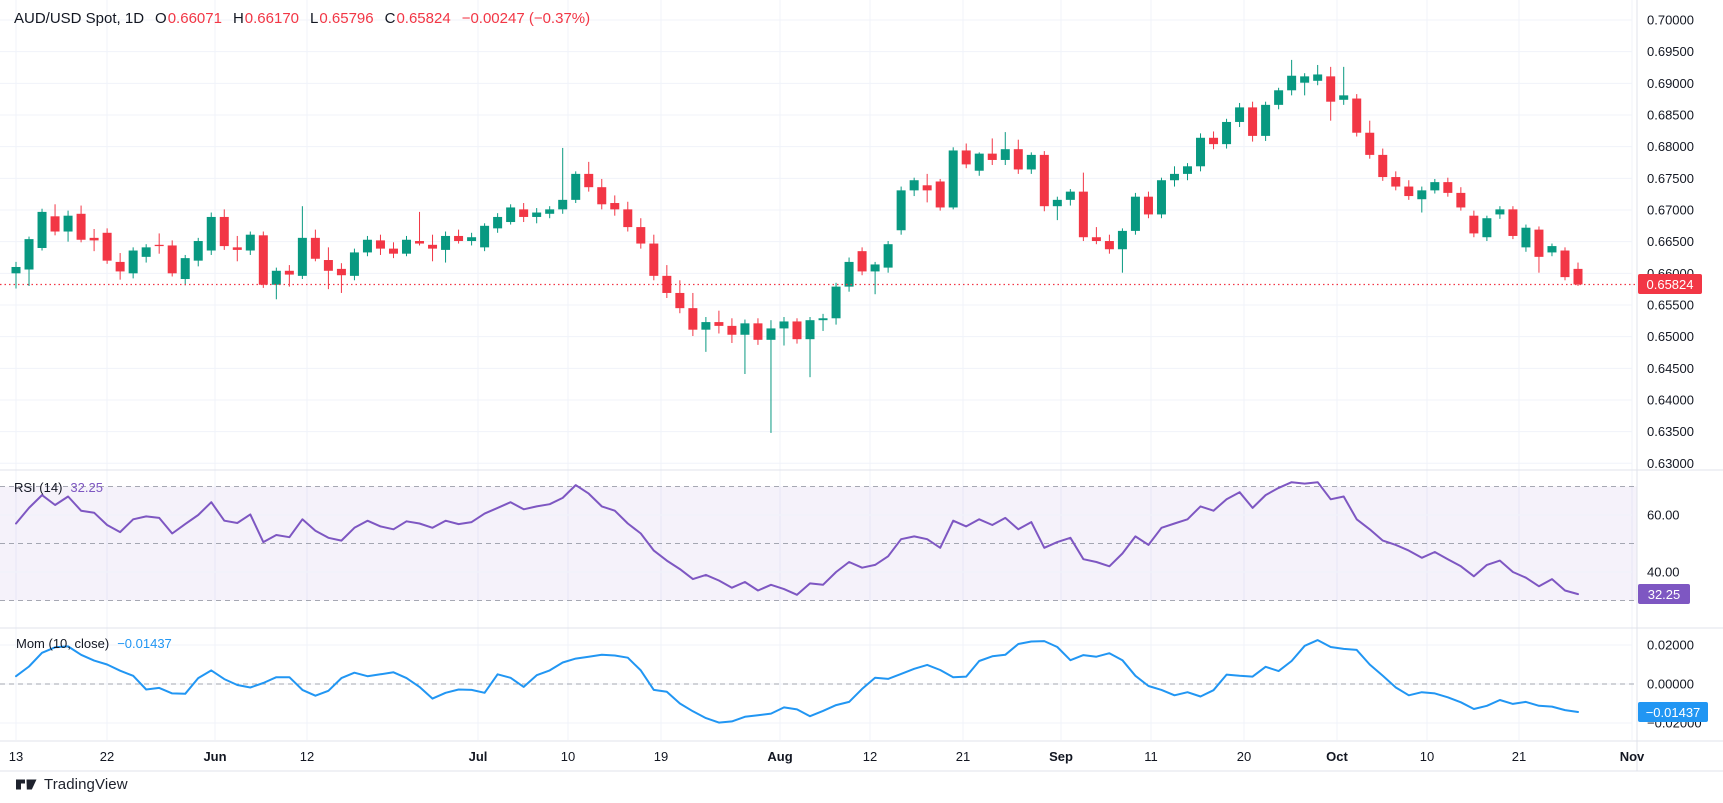 The height and width of the screenshot is (803, 1723). What do you see at coordinates (79, 18) in the screenshot?
I see `symbol-title: AUD/USD Spot, 1D` at bounding box center [79, 18].